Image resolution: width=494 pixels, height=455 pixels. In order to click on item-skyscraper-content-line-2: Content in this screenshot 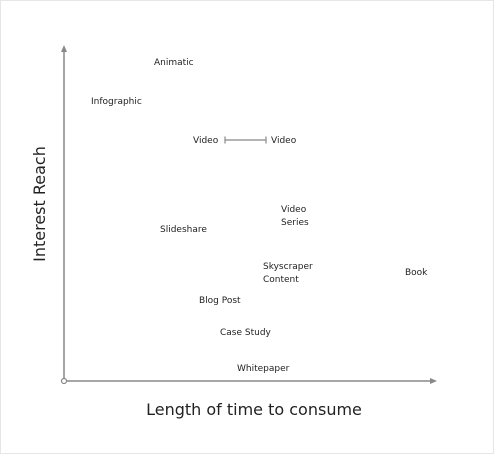, I will do `click(281, 280)`.